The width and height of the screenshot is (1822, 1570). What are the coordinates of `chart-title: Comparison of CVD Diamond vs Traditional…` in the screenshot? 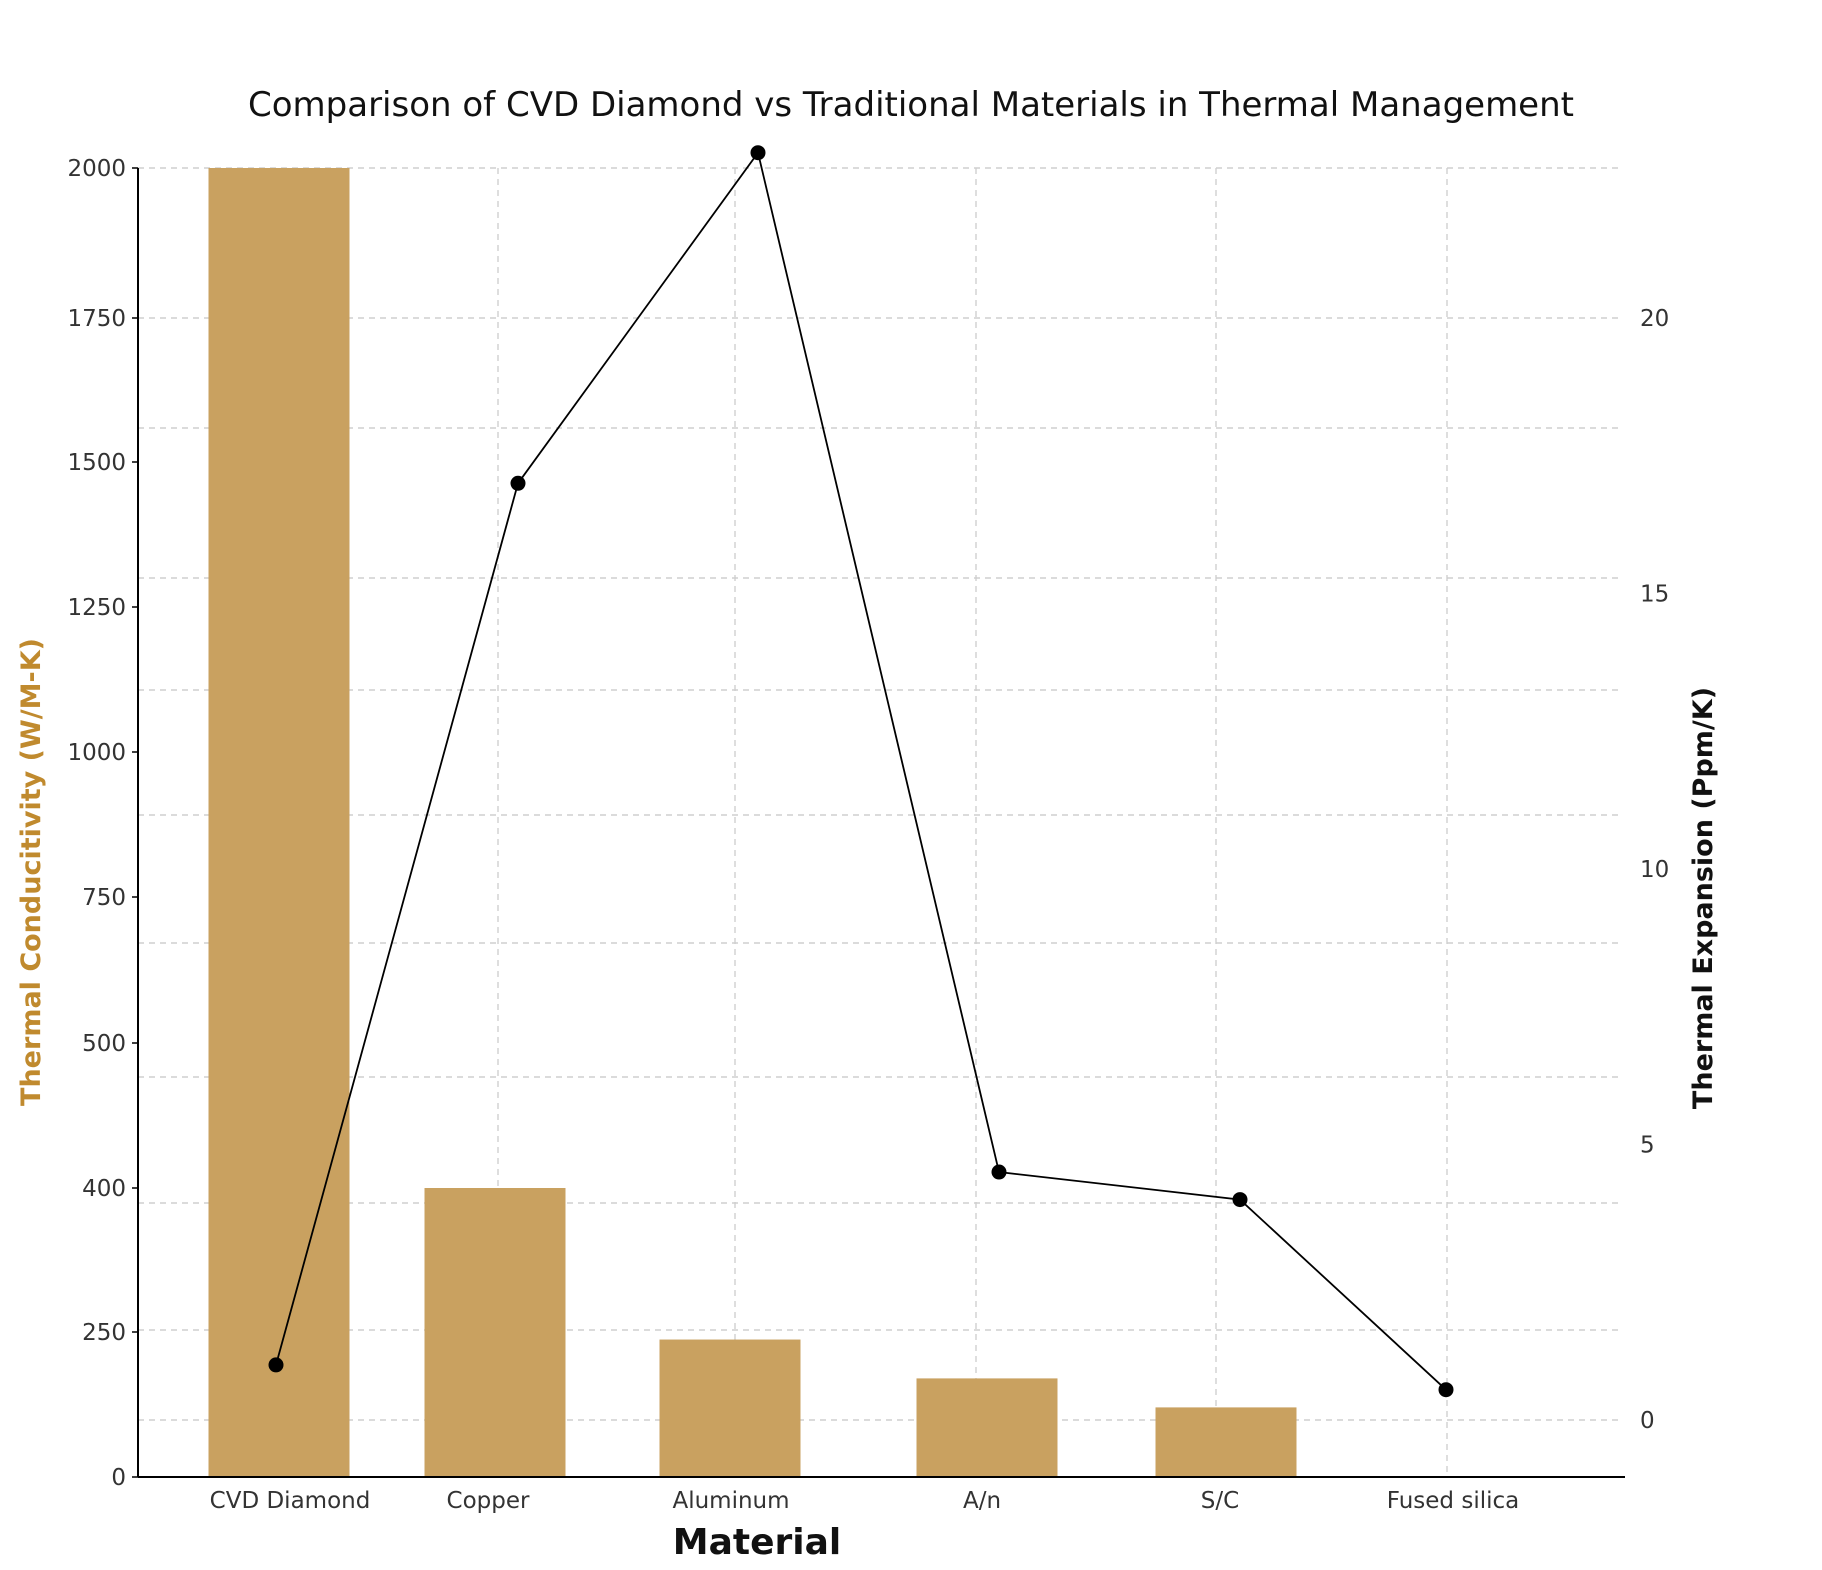 It's located at (911, 105).